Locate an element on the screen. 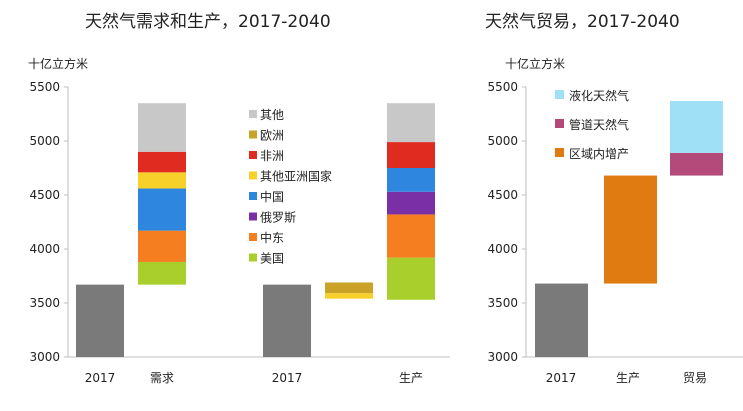 The height and width of the screenshot is (411, 743). bar-segment-demand-中东 is located at coordinates (162, 246).